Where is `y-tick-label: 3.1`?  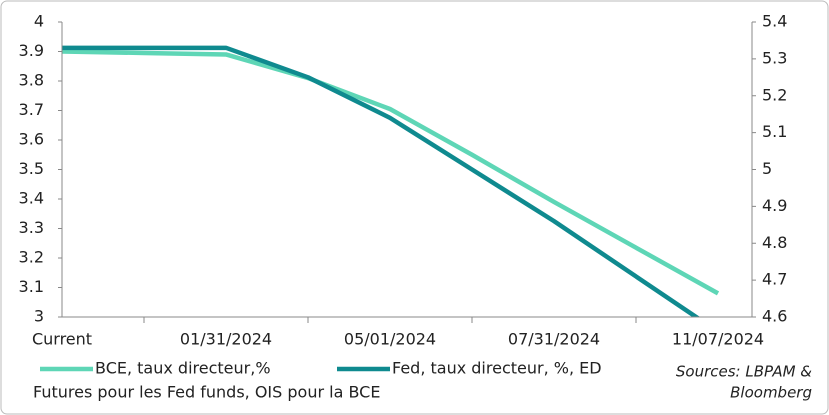
y-tick-label: 3.1 is located at coordinates (31, 286).